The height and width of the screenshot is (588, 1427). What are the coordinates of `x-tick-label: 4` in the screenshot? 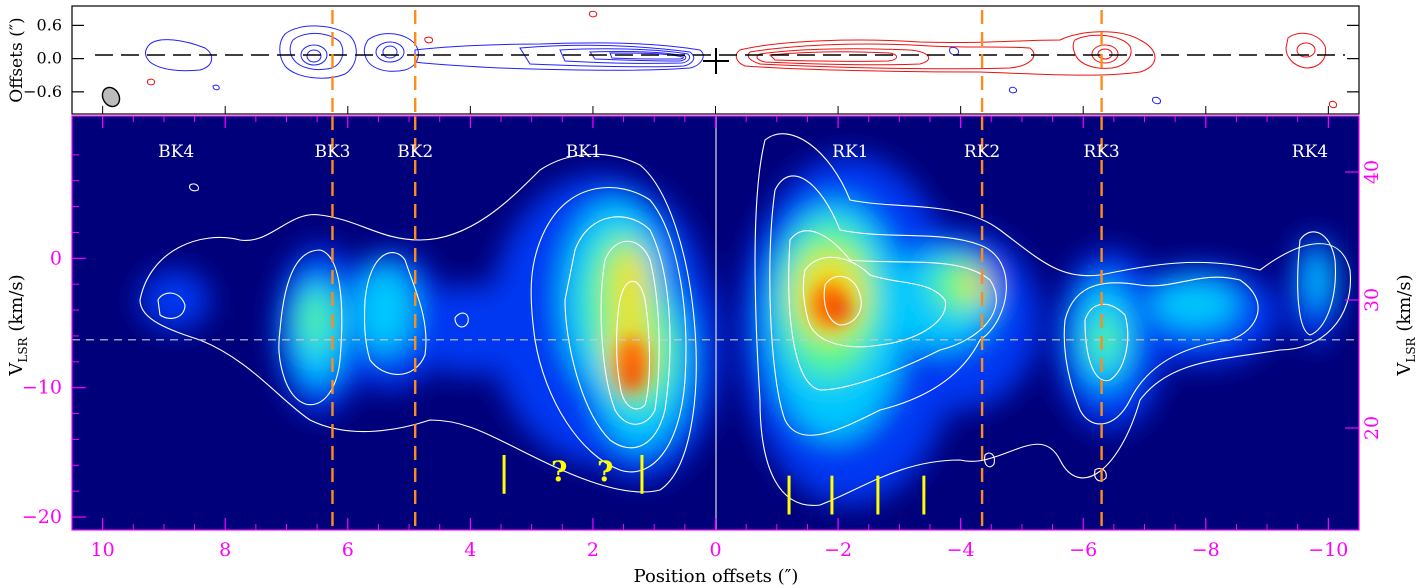 It's located at (470, 550).